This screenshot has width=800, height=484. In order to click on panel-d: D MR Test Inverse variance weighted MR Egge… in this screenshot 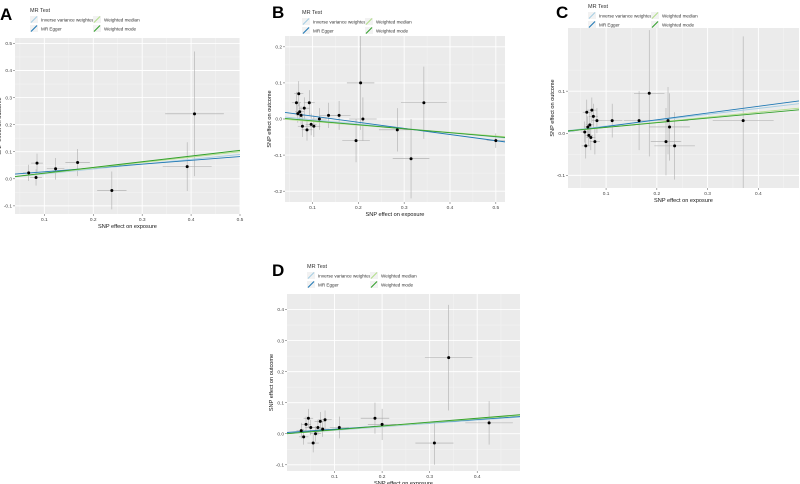, I will do `click(394, 372)`.